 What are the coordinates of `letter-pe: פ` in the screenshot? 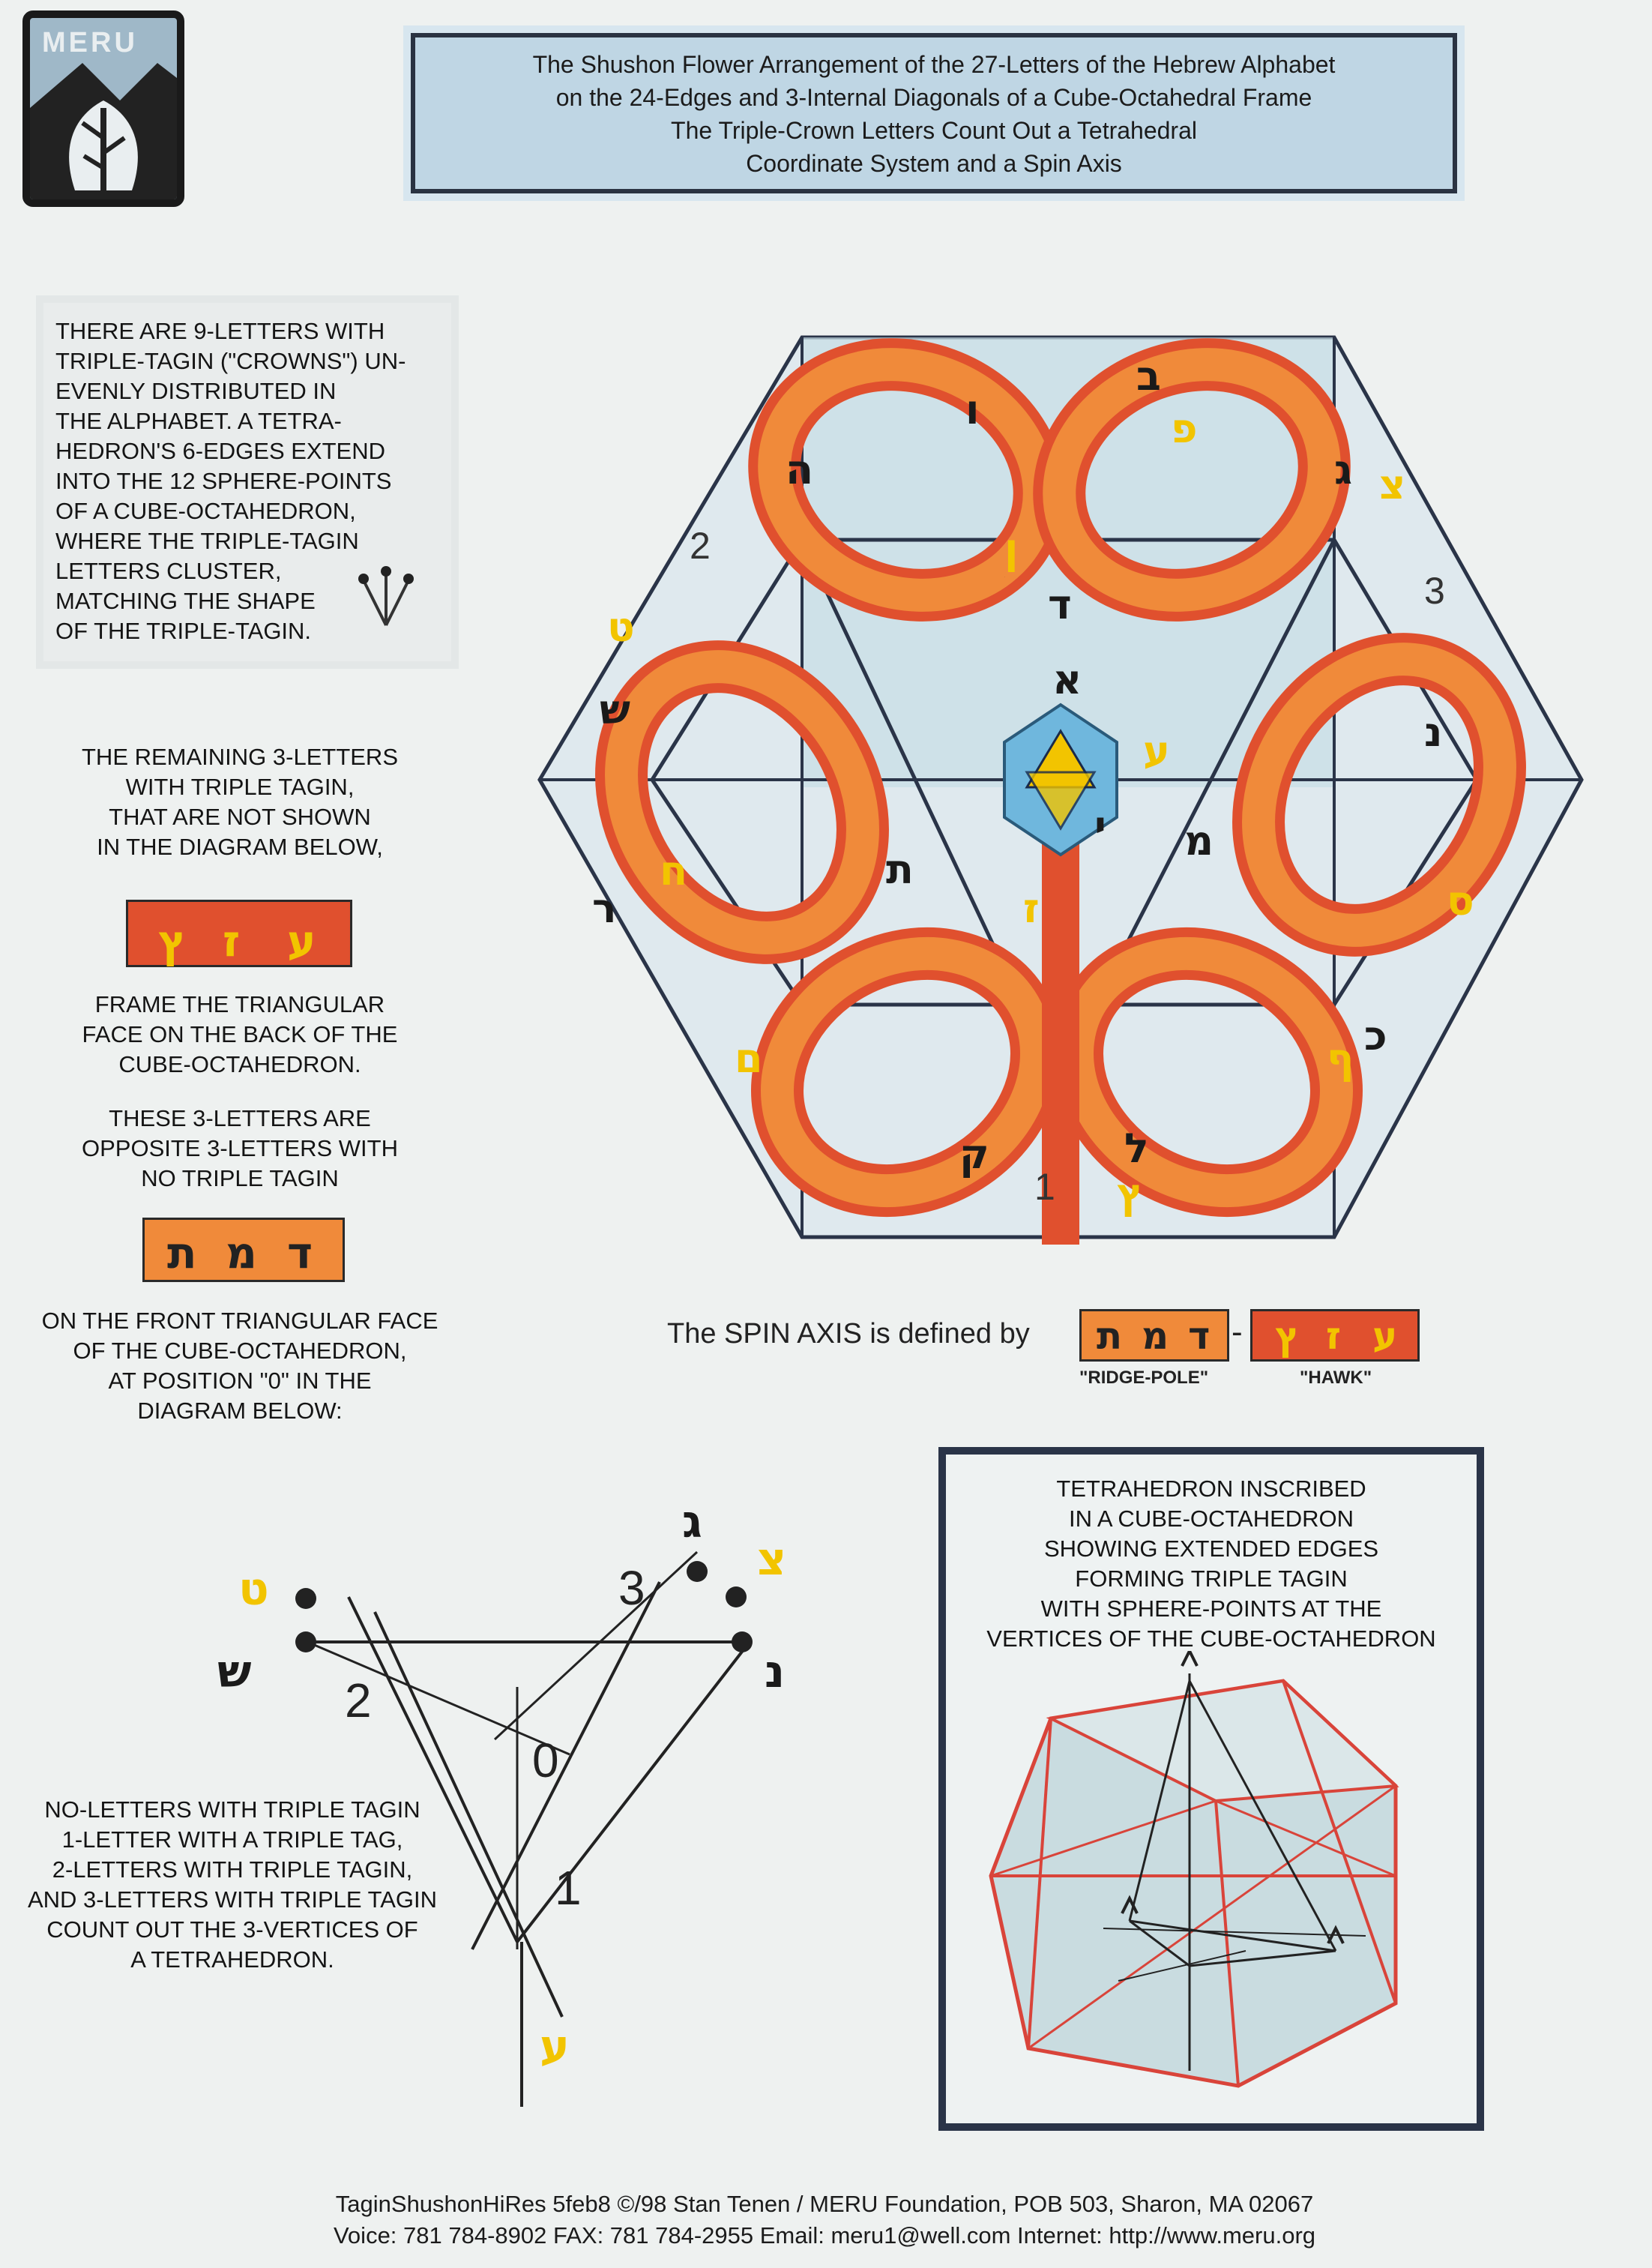 It's located at (1184, 428).